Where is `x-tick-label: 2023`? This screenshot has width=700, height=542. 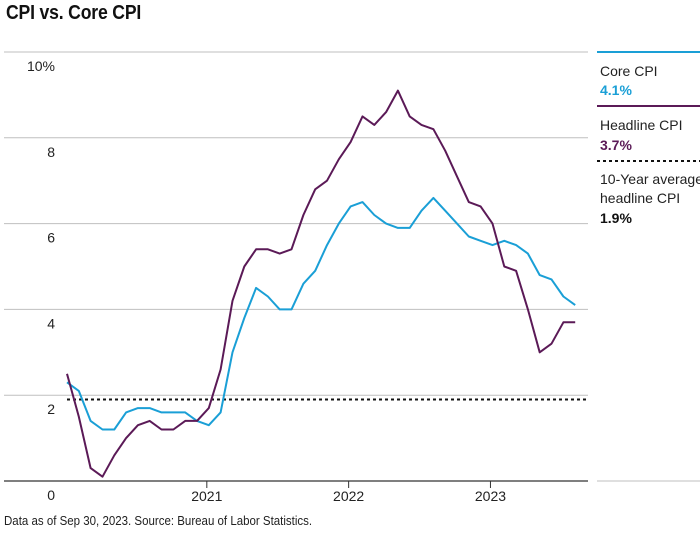 x-tick-label: 2023 is located at coordinates (490, 496).